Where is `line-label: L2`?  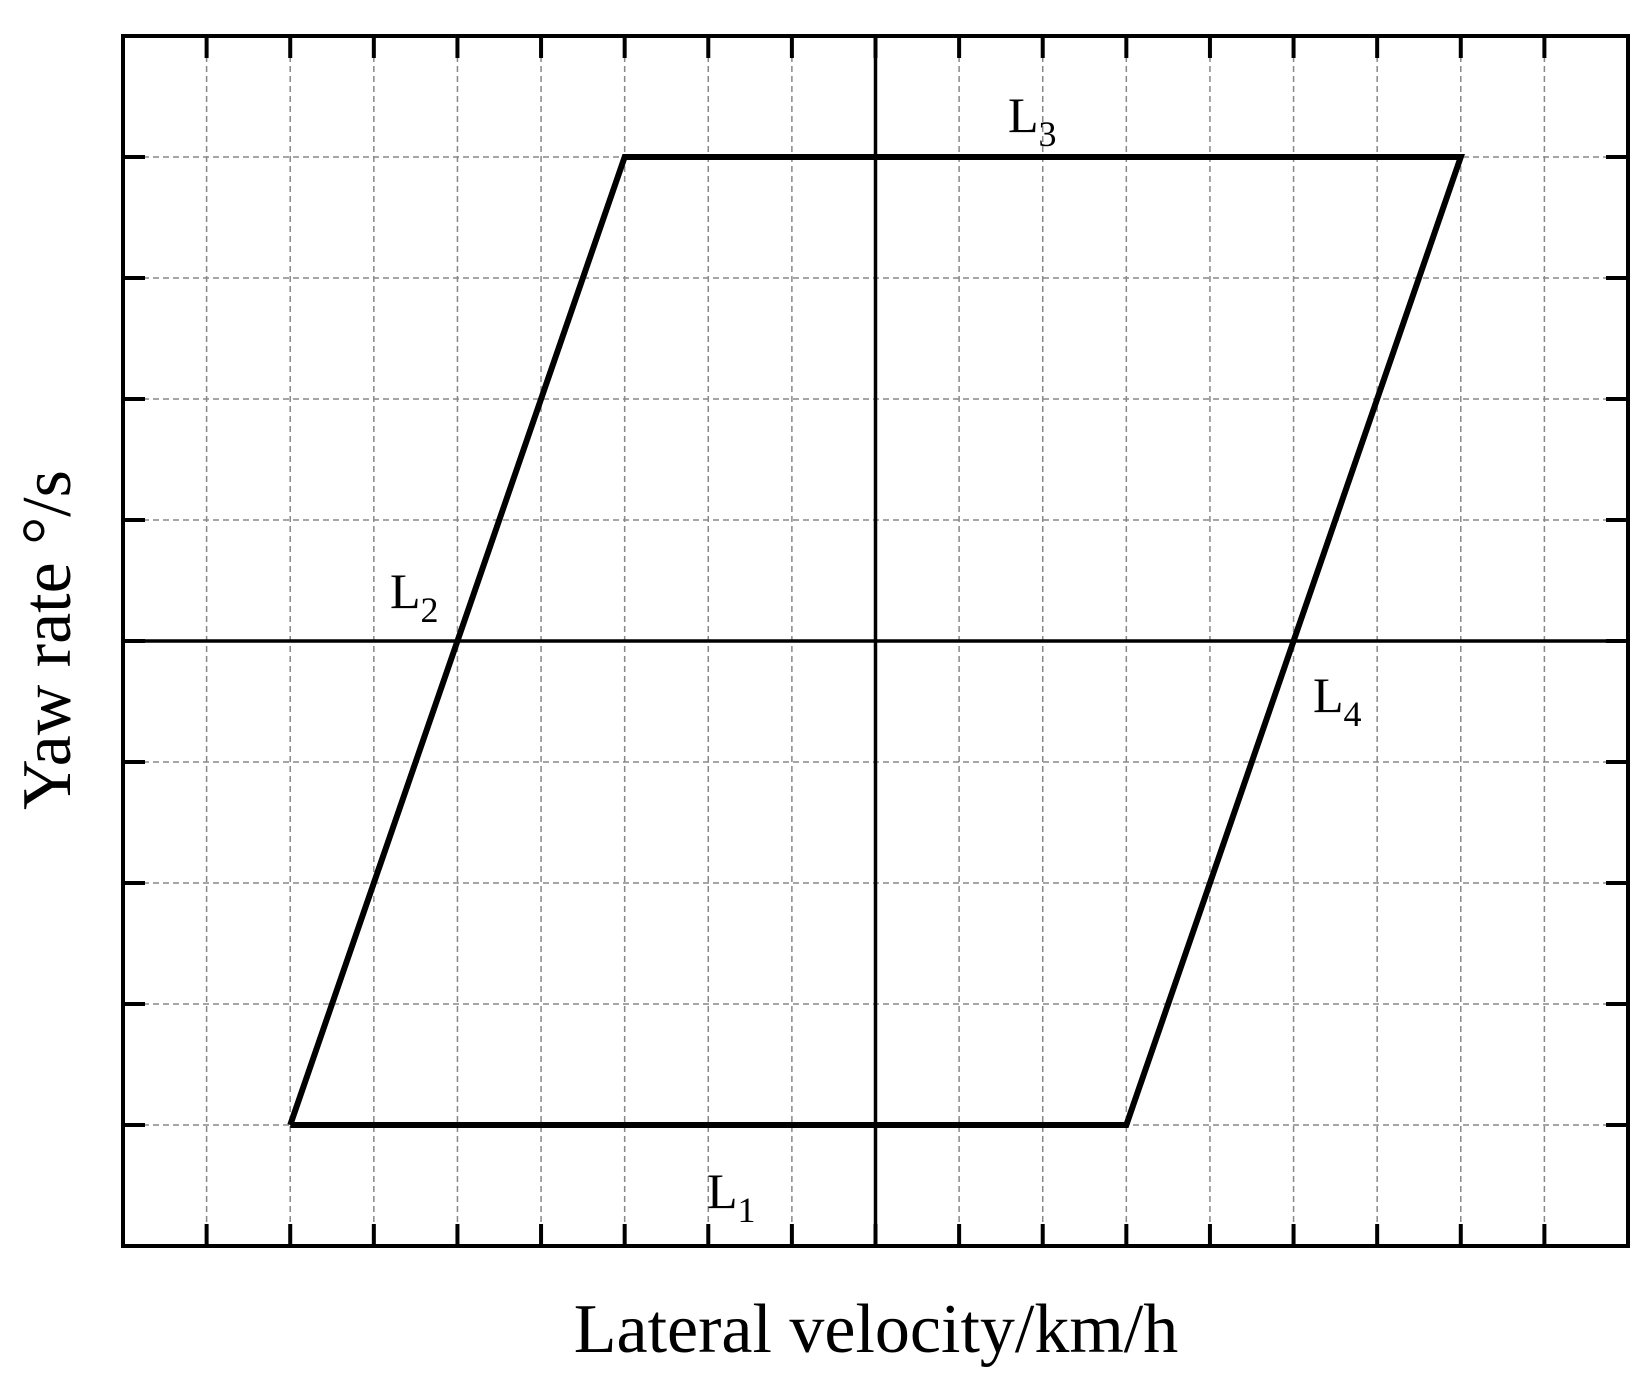
line-label: L2 is located at coordinates (414, 596).